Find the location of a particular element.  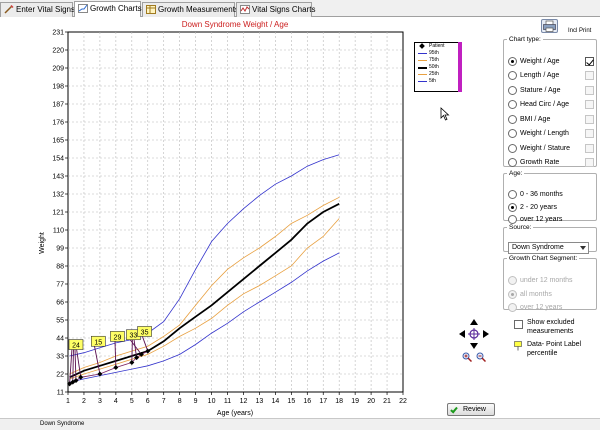

x-tick-label: 1 is located at coordinates (68, 401).